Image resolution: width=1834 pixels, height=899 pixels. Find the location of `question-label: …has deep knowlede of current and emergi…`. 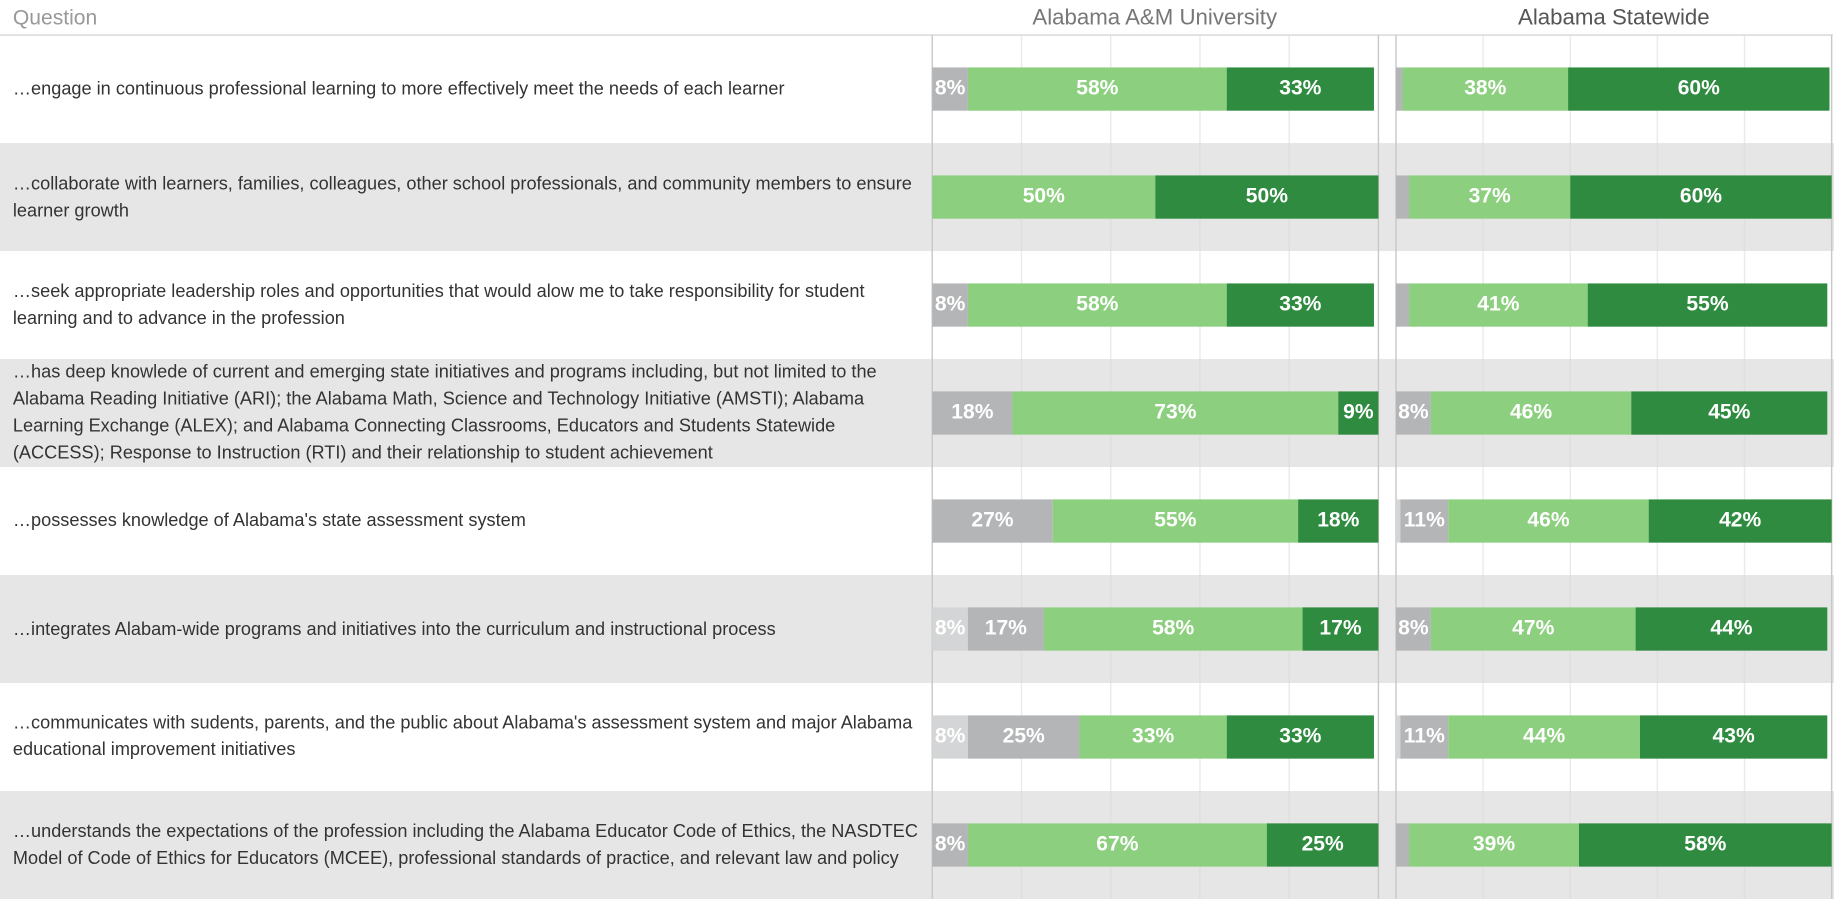

question-label: …has deep knowlede of current and emergi… is located at coordinates (444, 413).